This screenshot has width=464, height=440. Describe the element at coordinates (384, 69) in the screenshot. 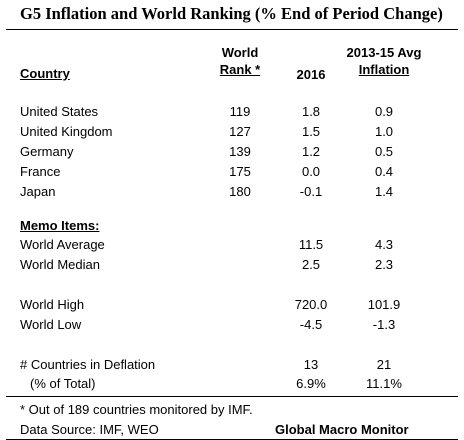

I see `header-avg-line2: Inflation` at that location.